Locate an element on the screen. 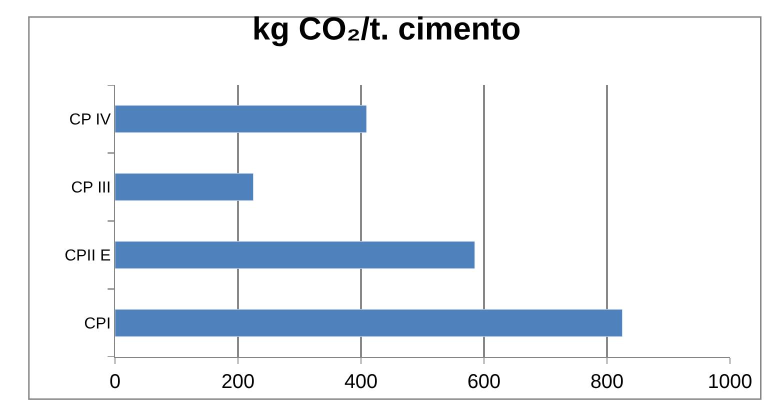 The image size is (773, 407). x-tick-label: 400 is located at coordinates (361, 382).